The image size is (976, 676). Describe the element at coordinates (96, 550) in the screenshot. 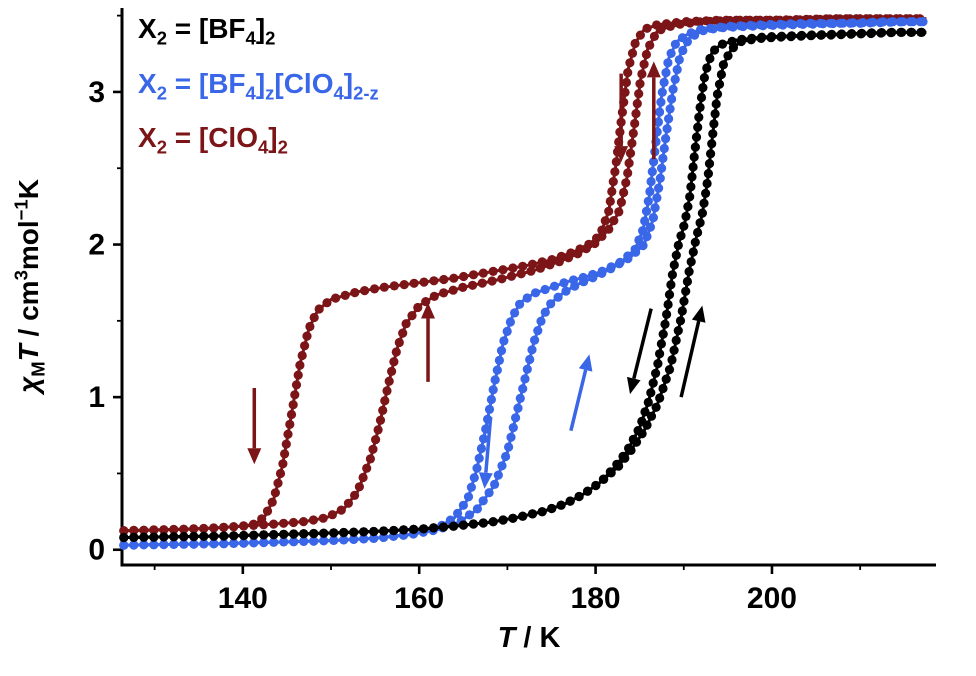

I see `y-tick-label: 0` at that location.